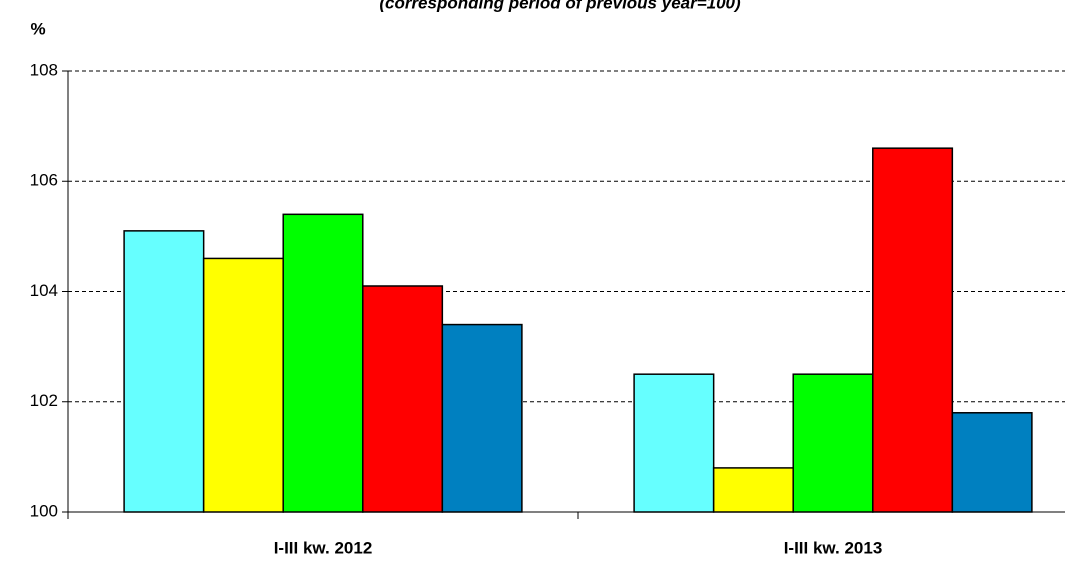 This screenshot has width=1070, height=561. What do you see at coordinates (44, 69) in the screenshot?
I see `y-tick-label: 108` at bounding box center [44, 69].